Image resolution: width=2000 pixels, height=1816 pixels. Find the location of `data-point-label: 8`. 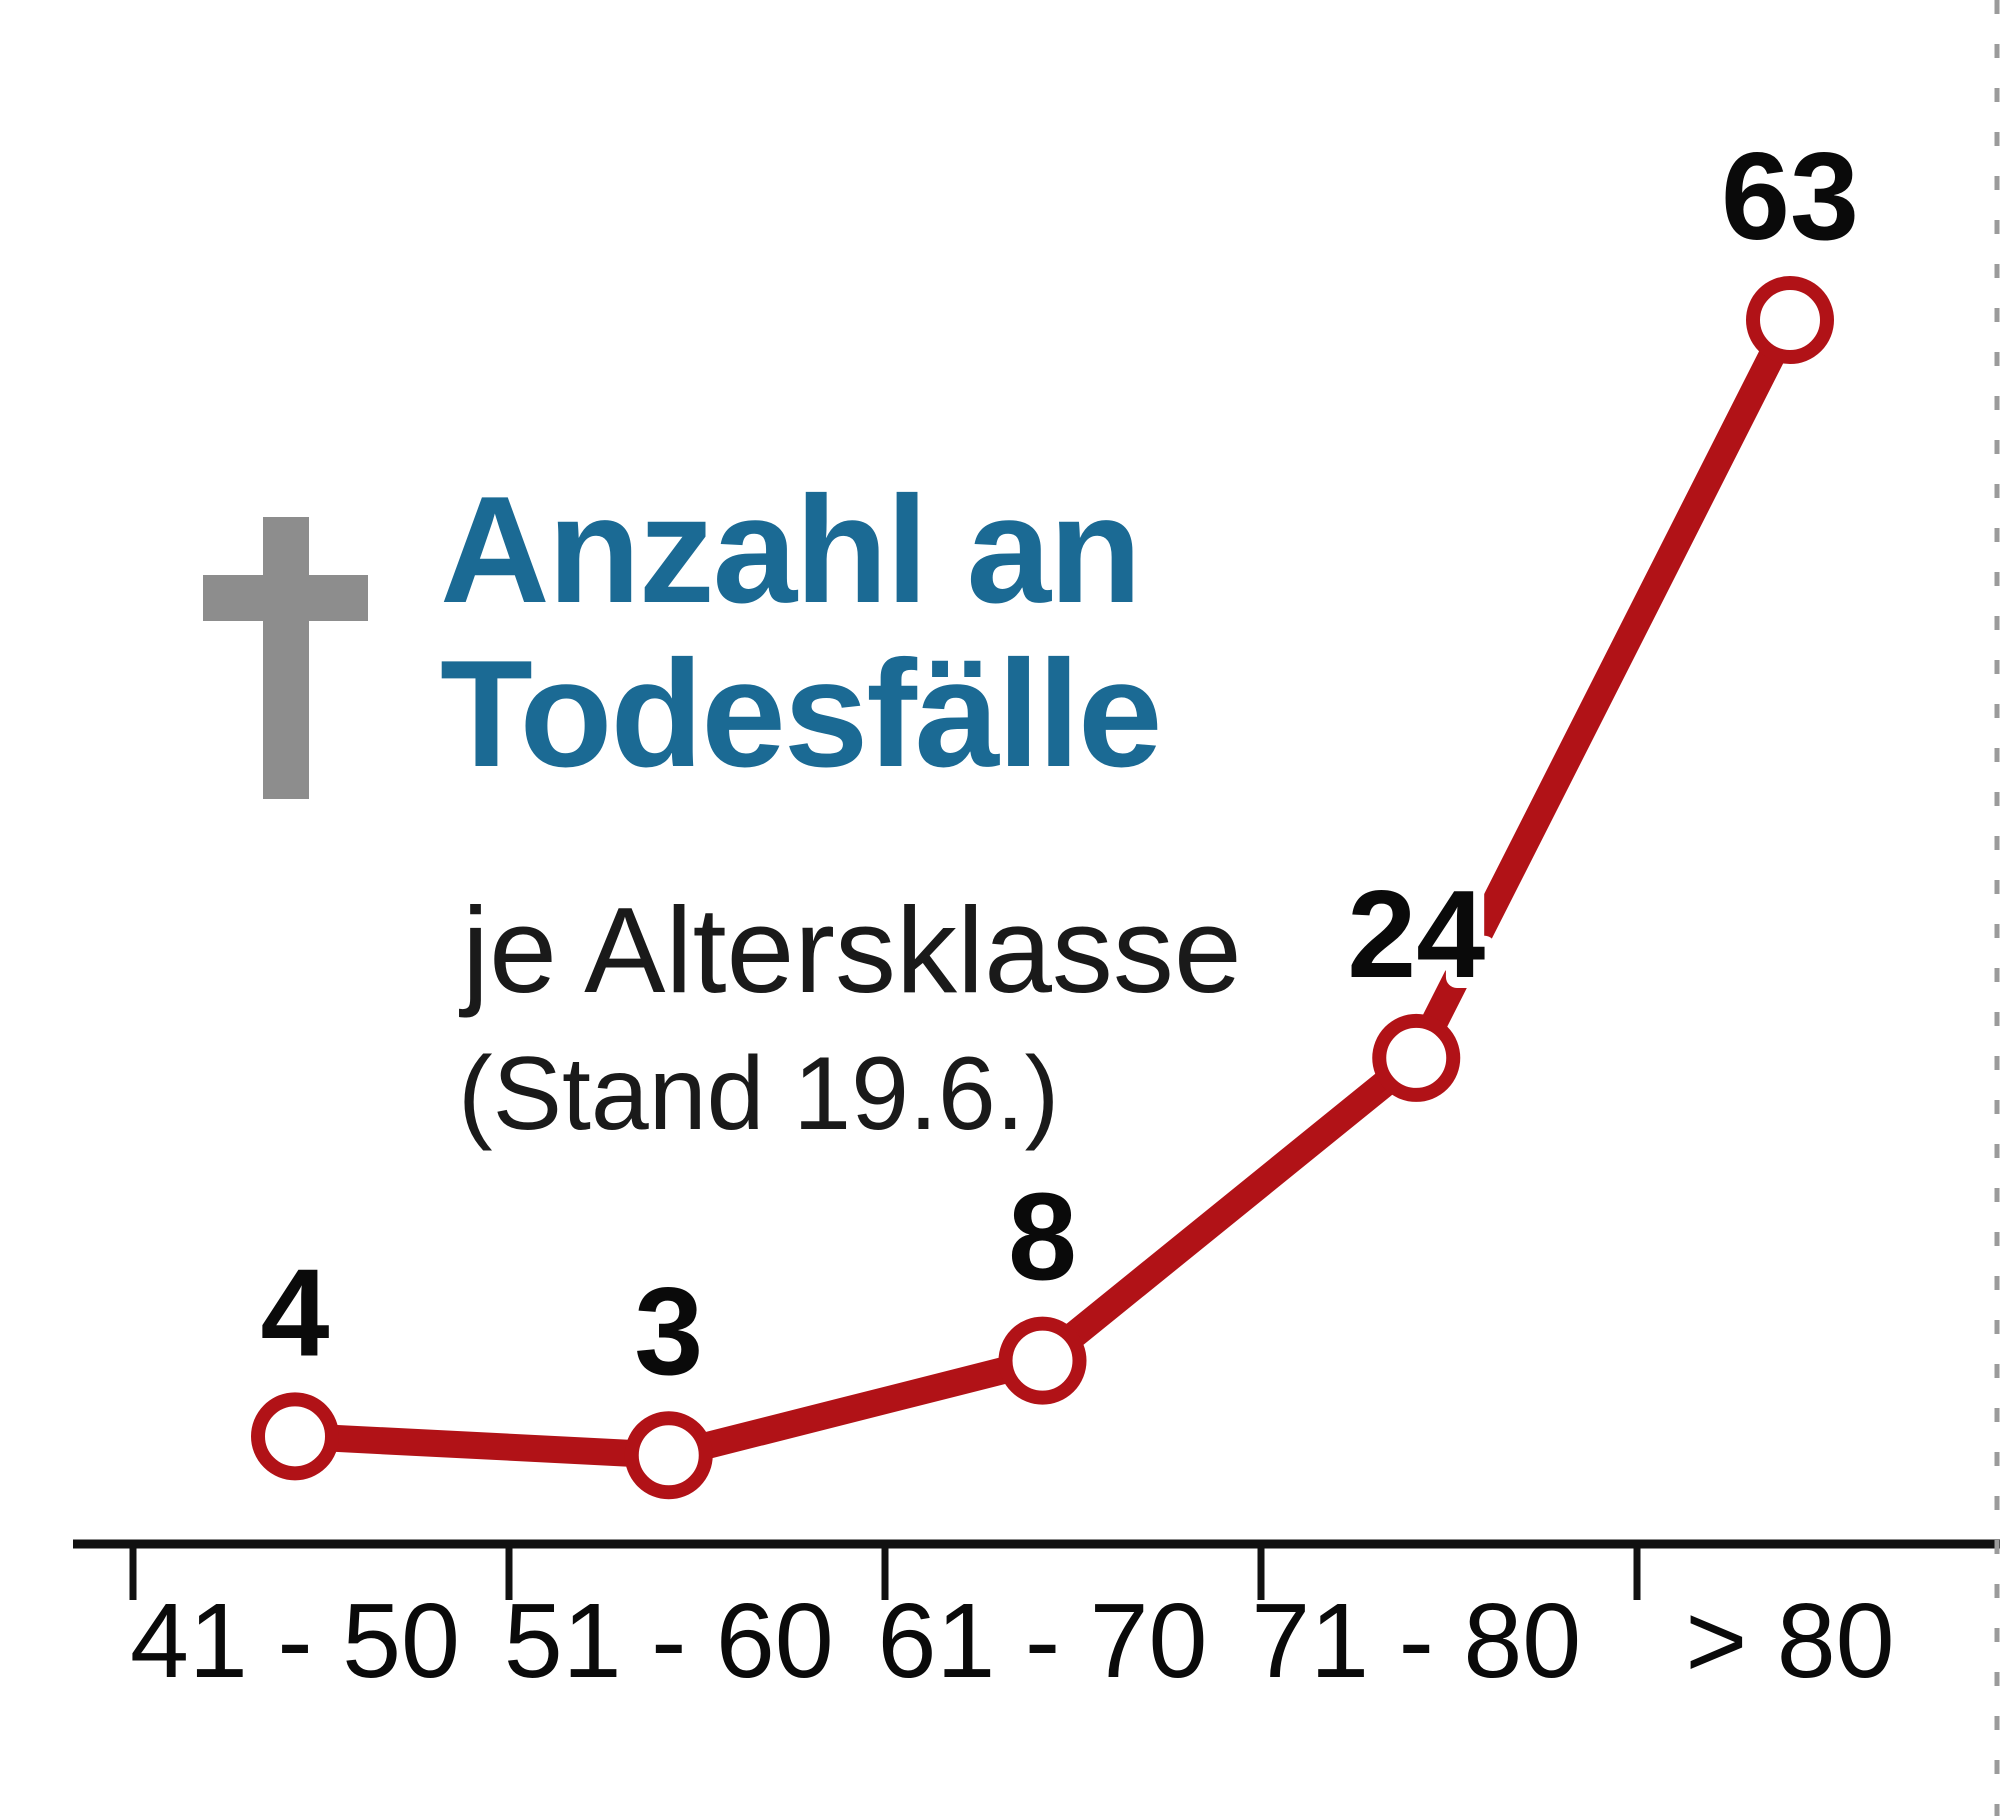

data-point-label: 8 is located at coordinates (1042, 1238).